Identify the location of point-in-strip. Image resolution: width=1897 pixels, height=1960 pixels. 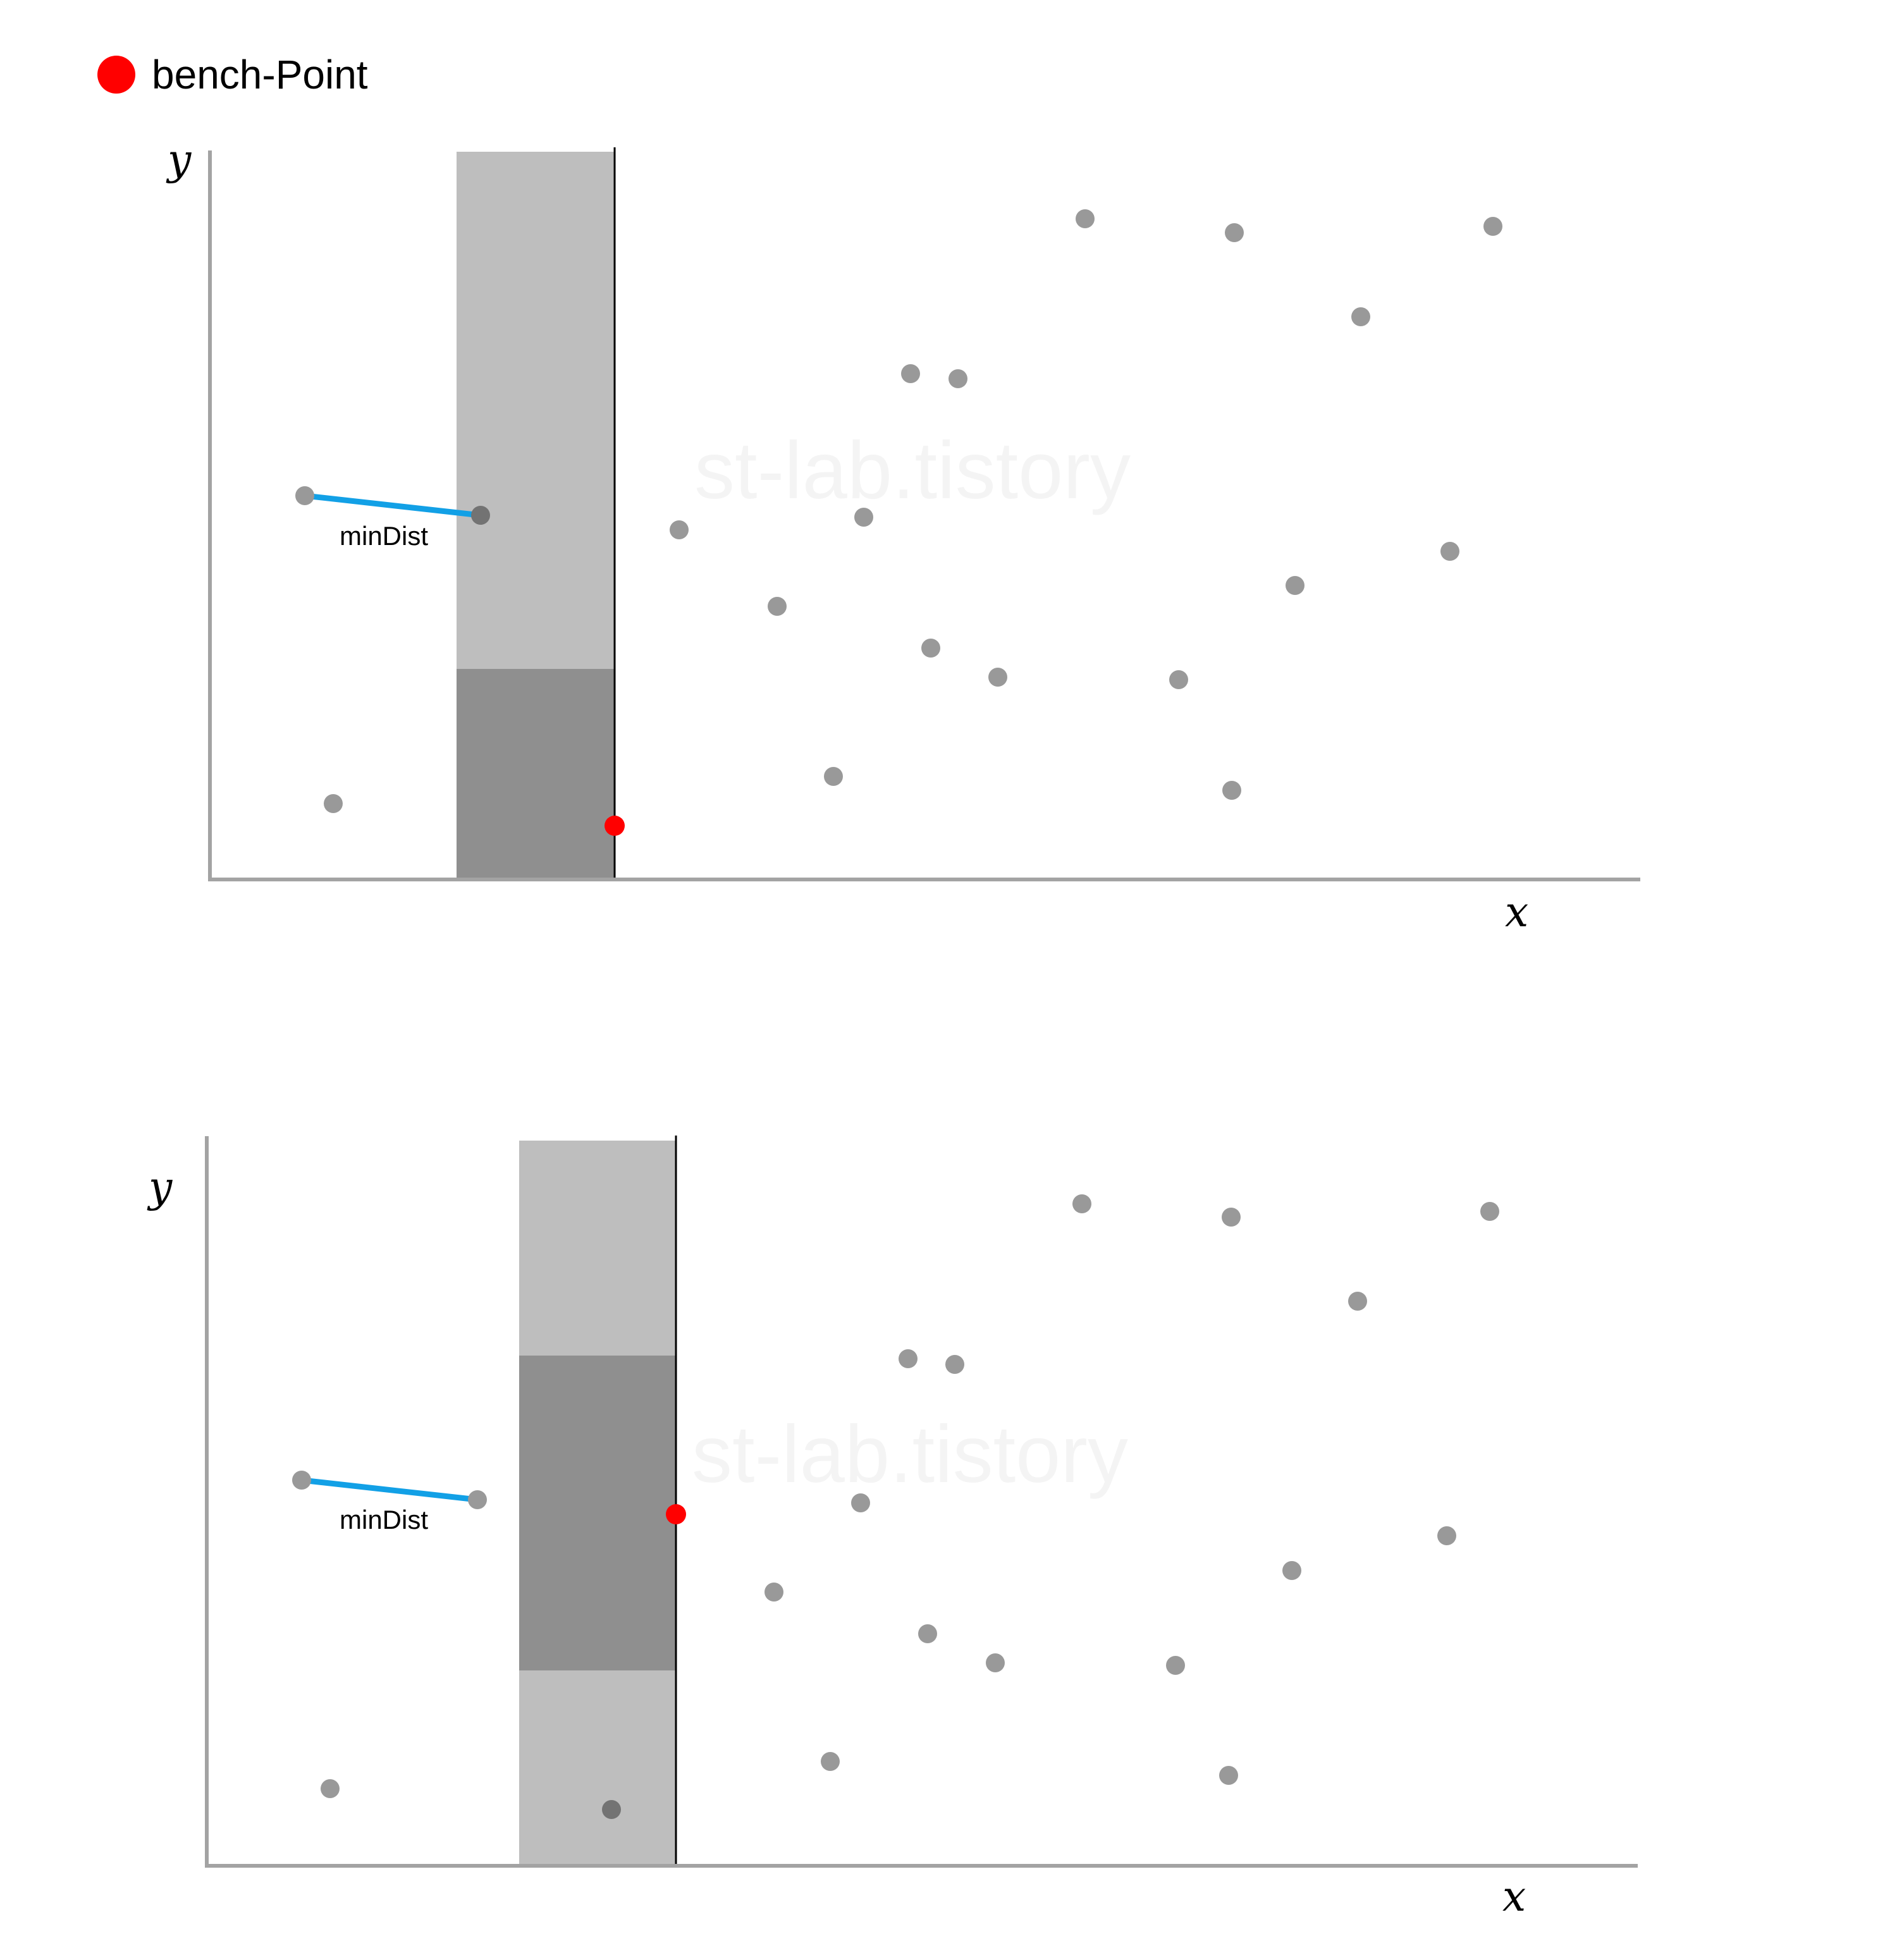
(611, 1809).